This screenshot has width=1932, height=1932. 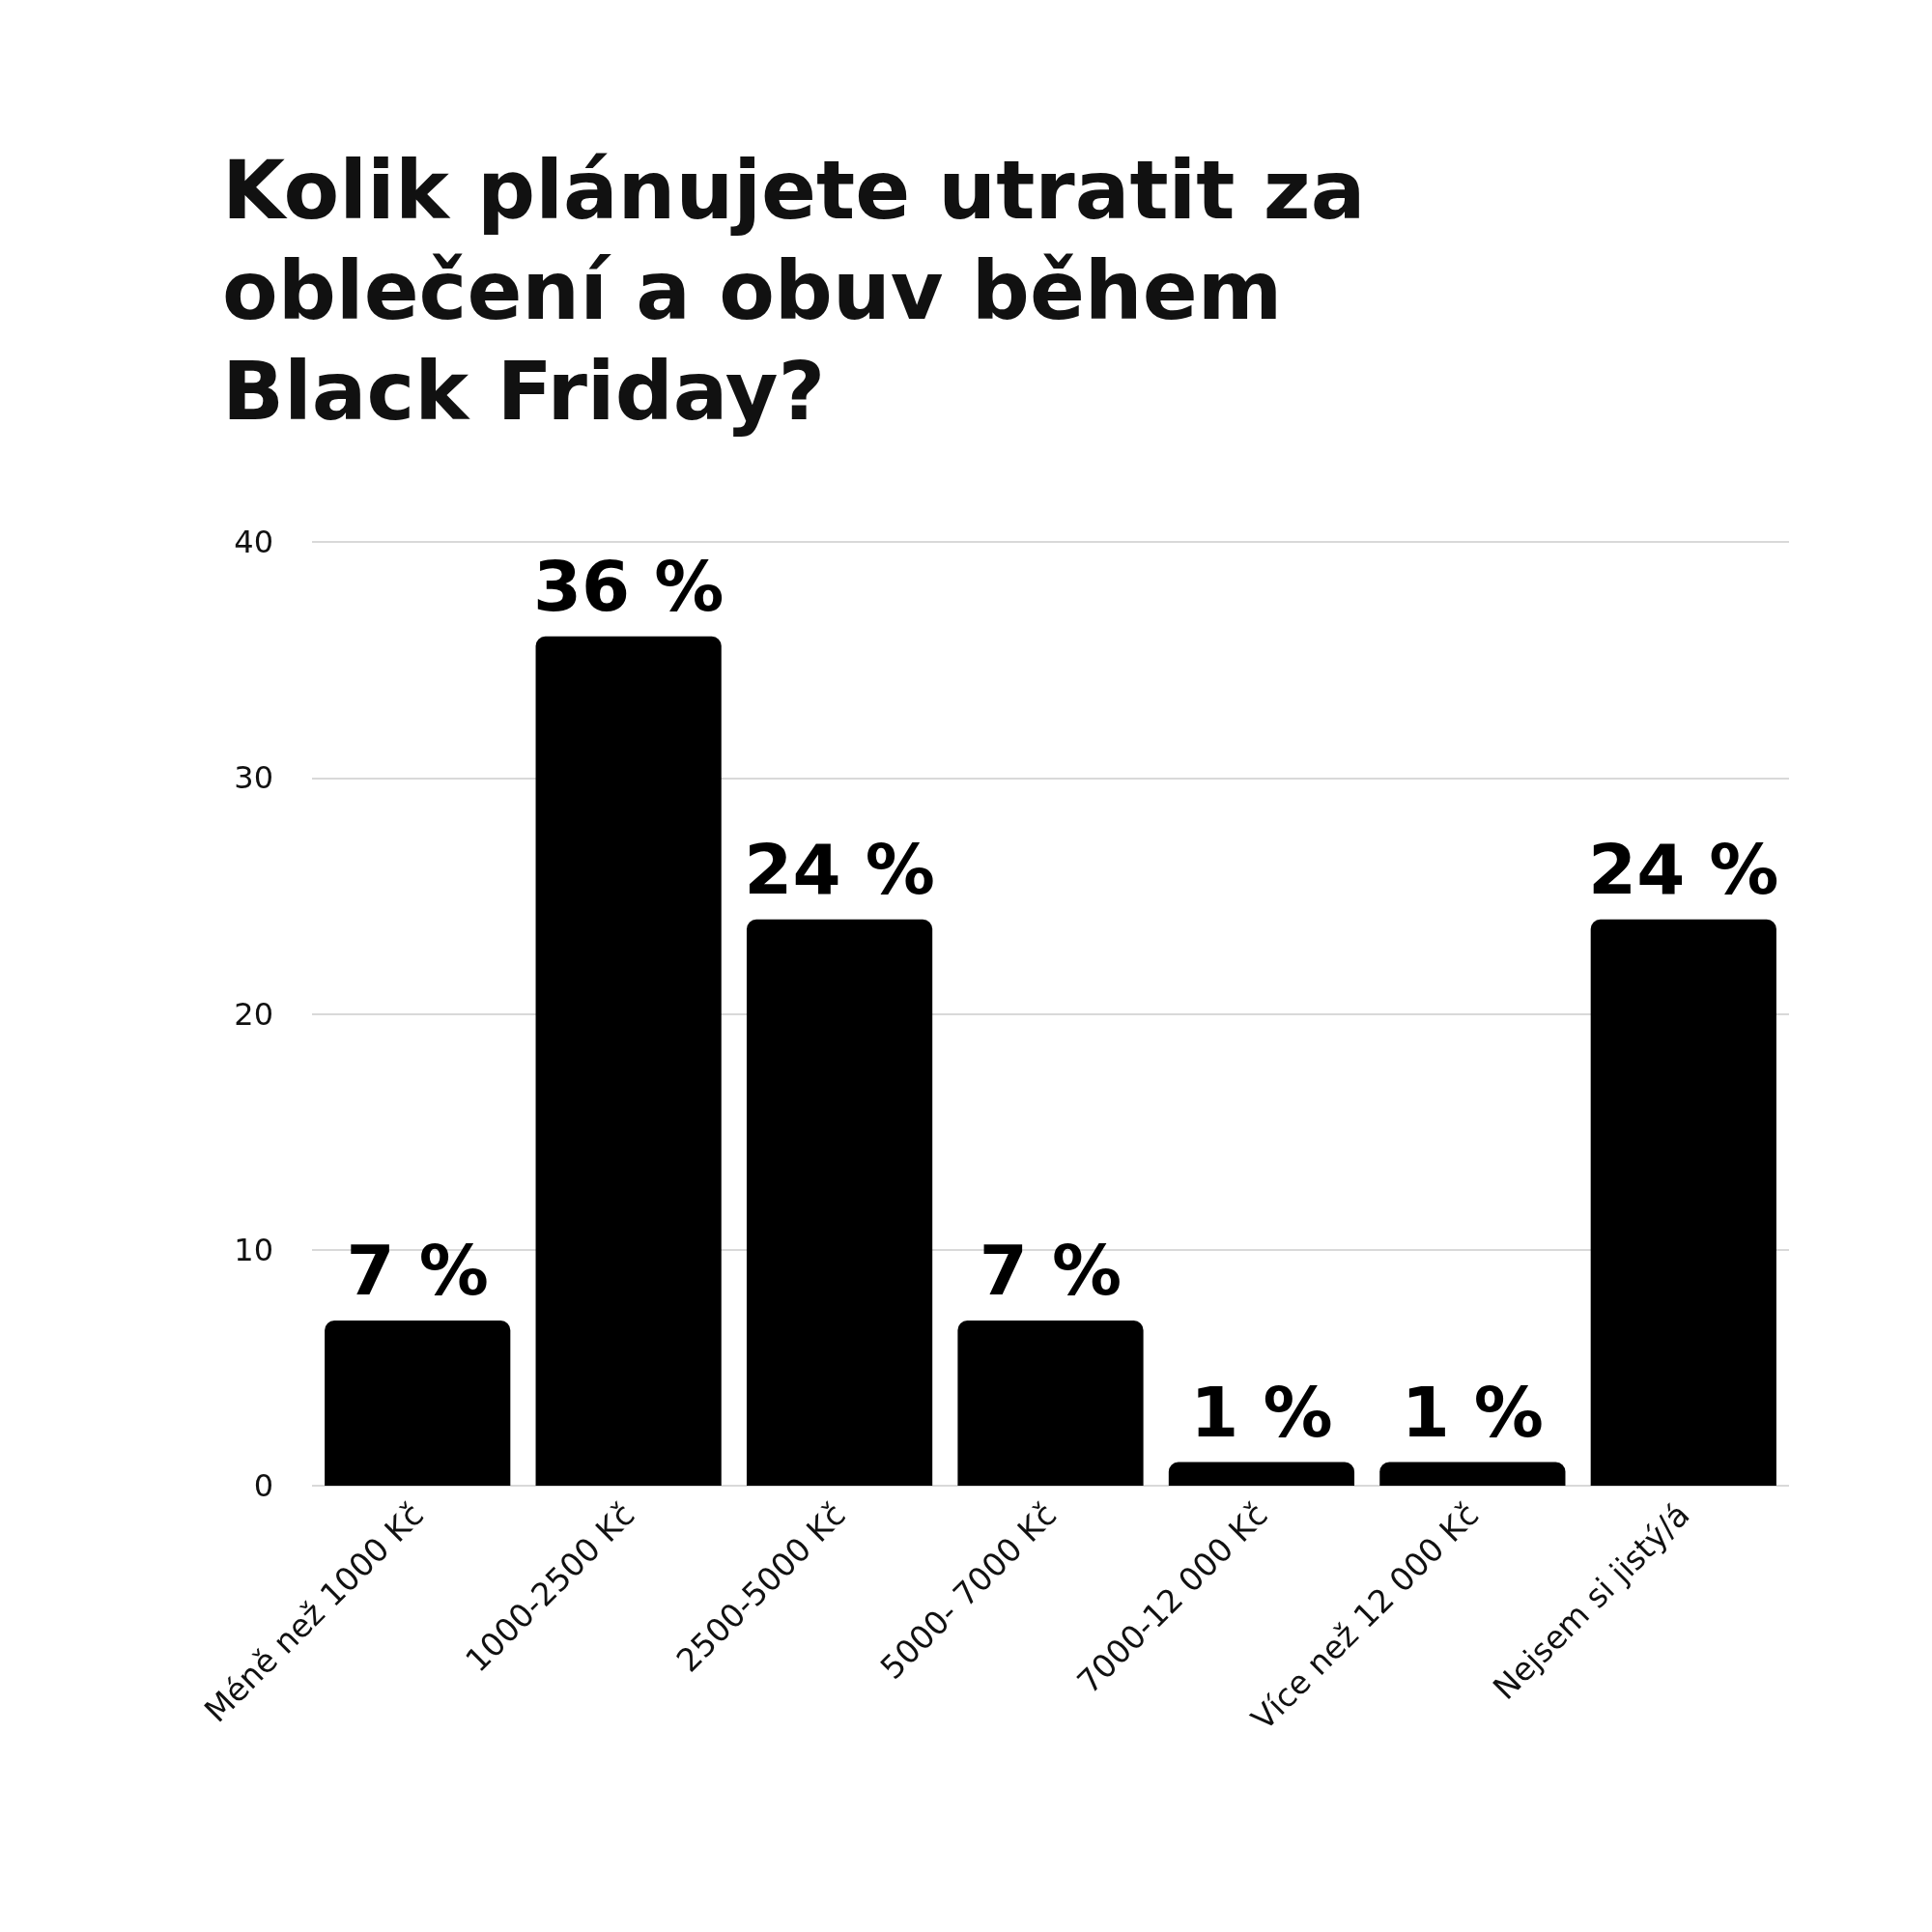 I want to click on y-tick-label: 40, so click(x=253, y=542).